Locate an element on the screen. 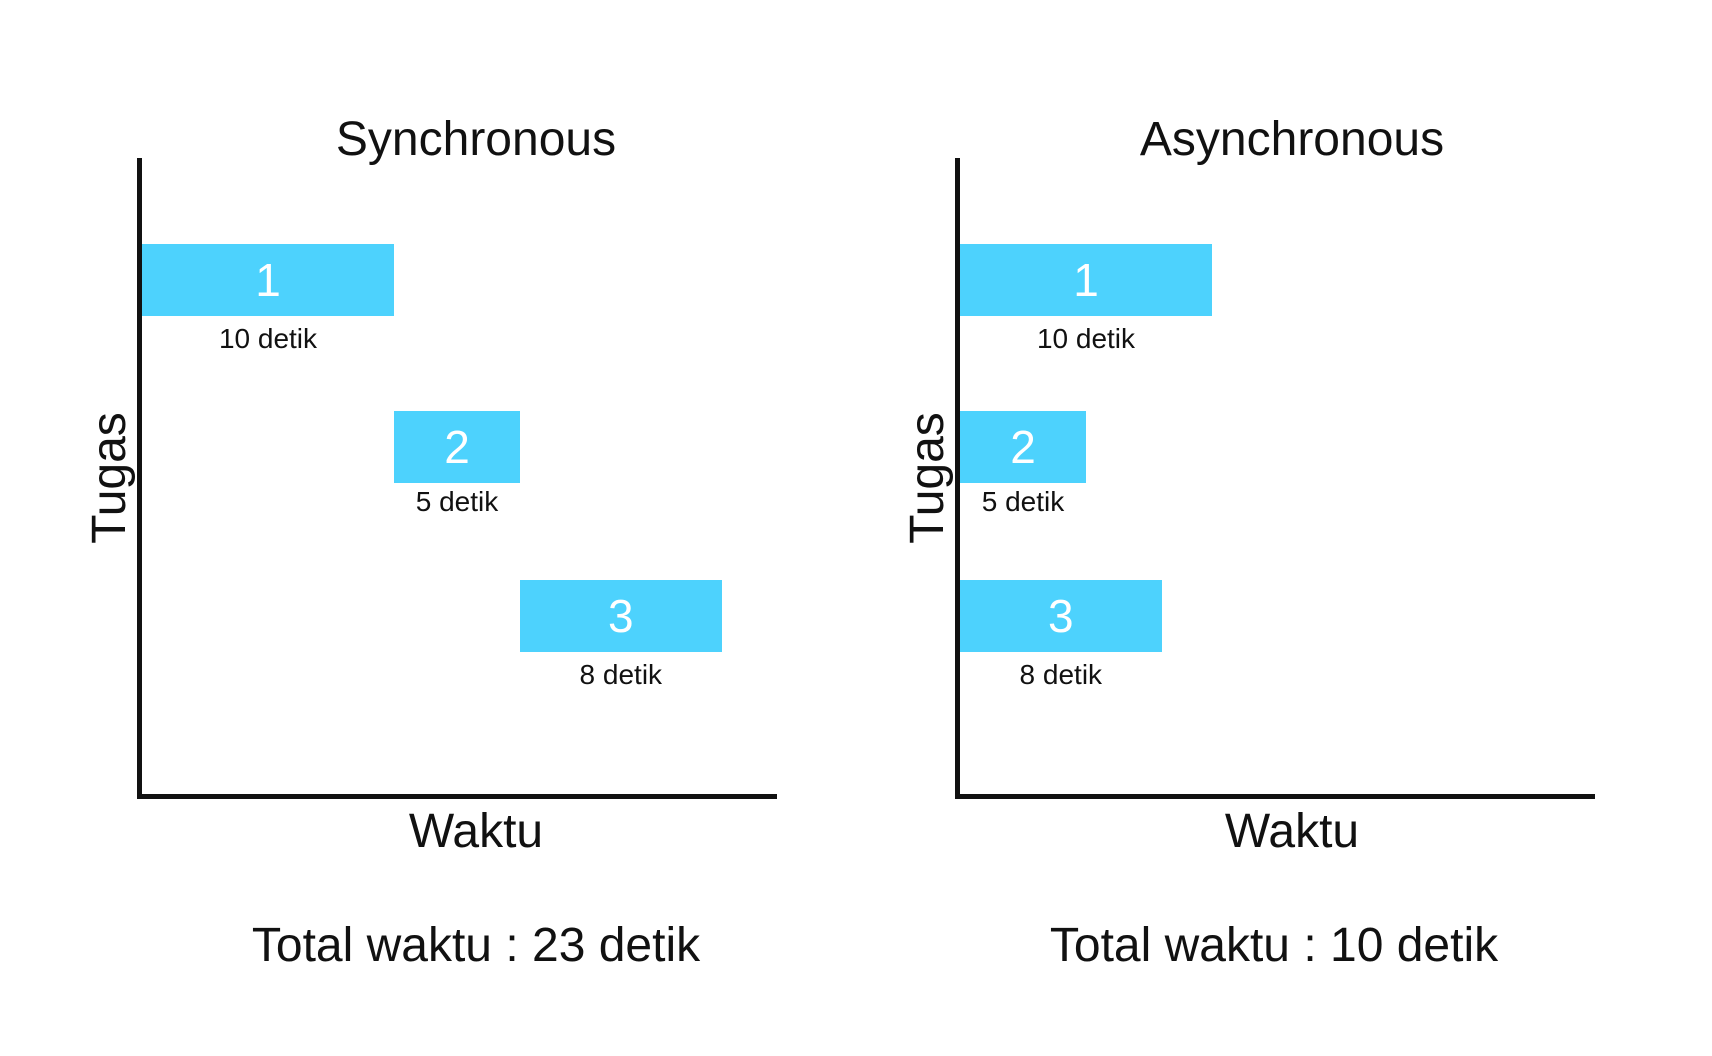  total-time-label: Total waktu : 23 detik is located at coordinates (476, 945).